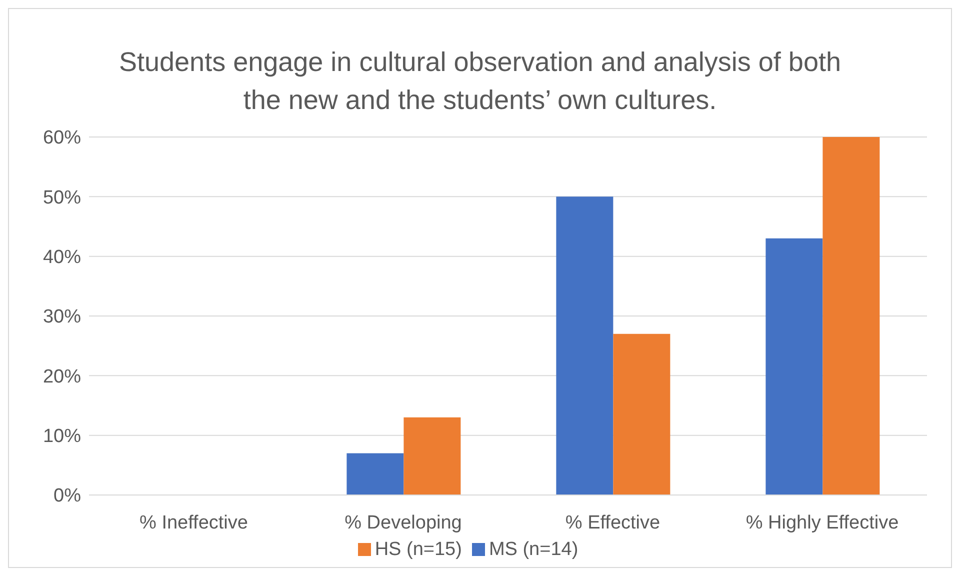 The width and height of the screenshot is (960, 577). What do you see at coordinates (194, 523) in the screenshot?
I see `x-tick-label: % Ineffective` at bounding box center [194, 523].